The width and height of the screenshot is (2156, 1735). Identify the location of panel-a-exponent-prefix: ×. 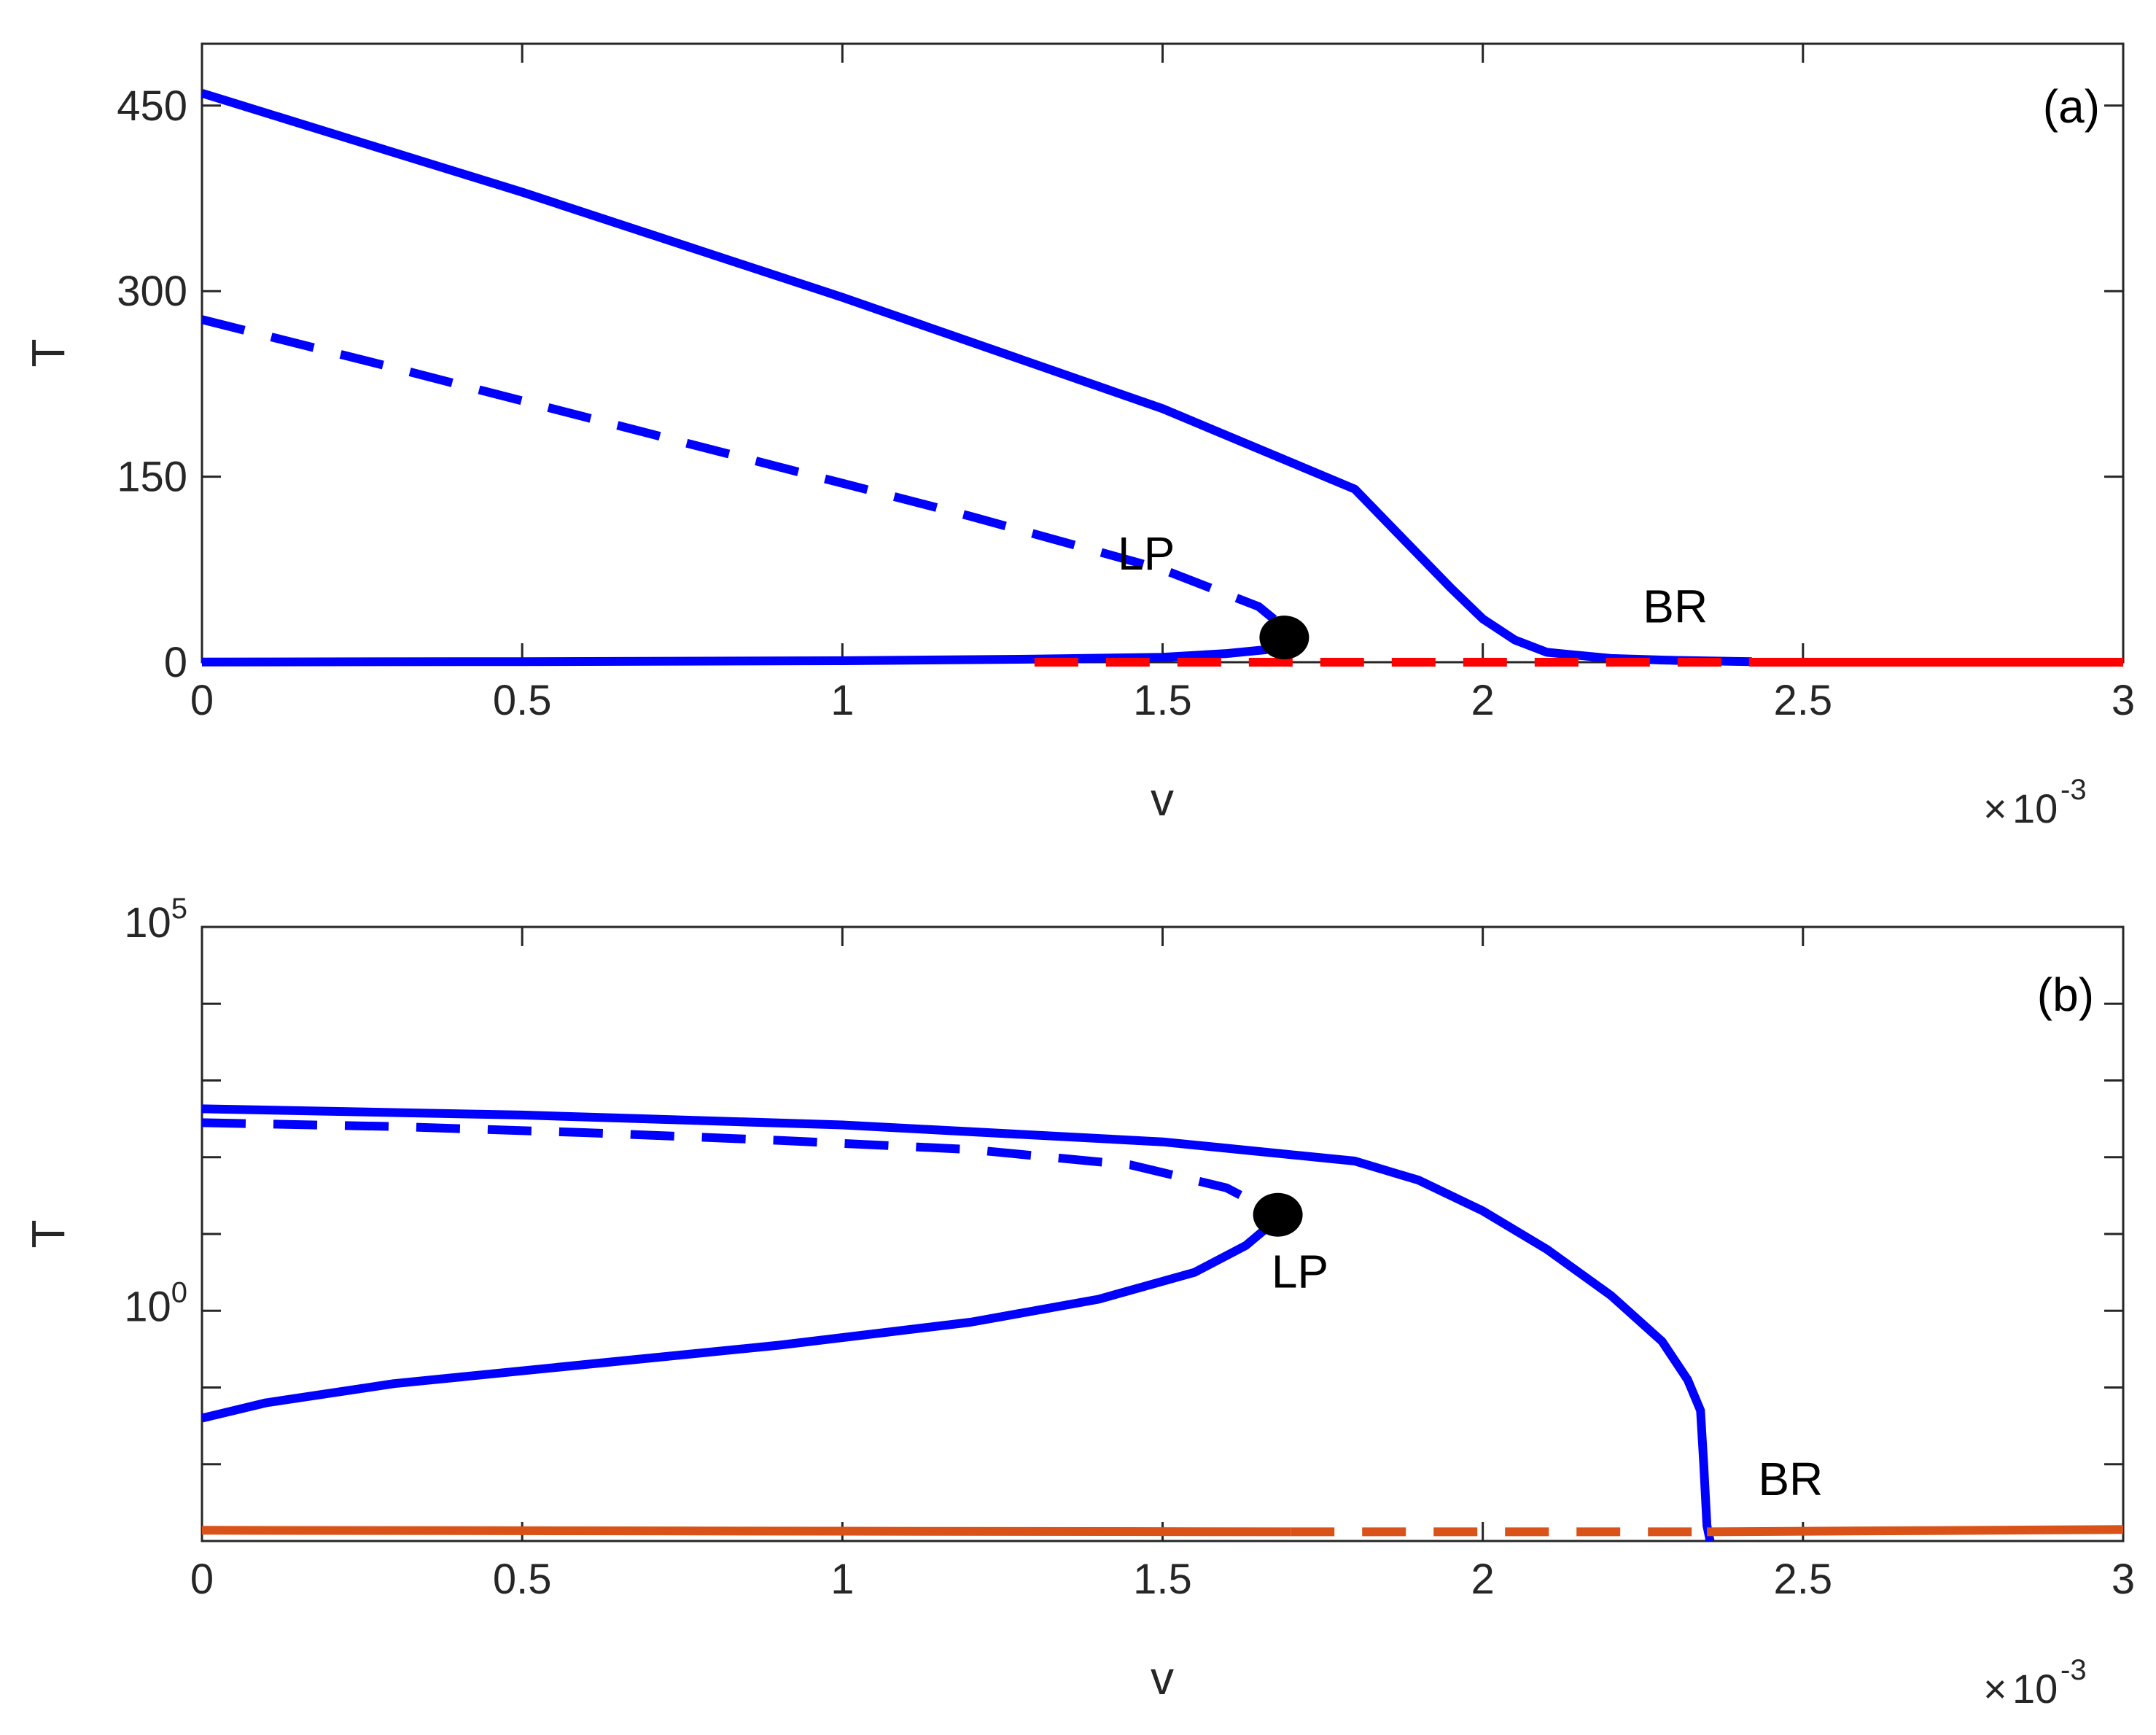
(1995, 808).